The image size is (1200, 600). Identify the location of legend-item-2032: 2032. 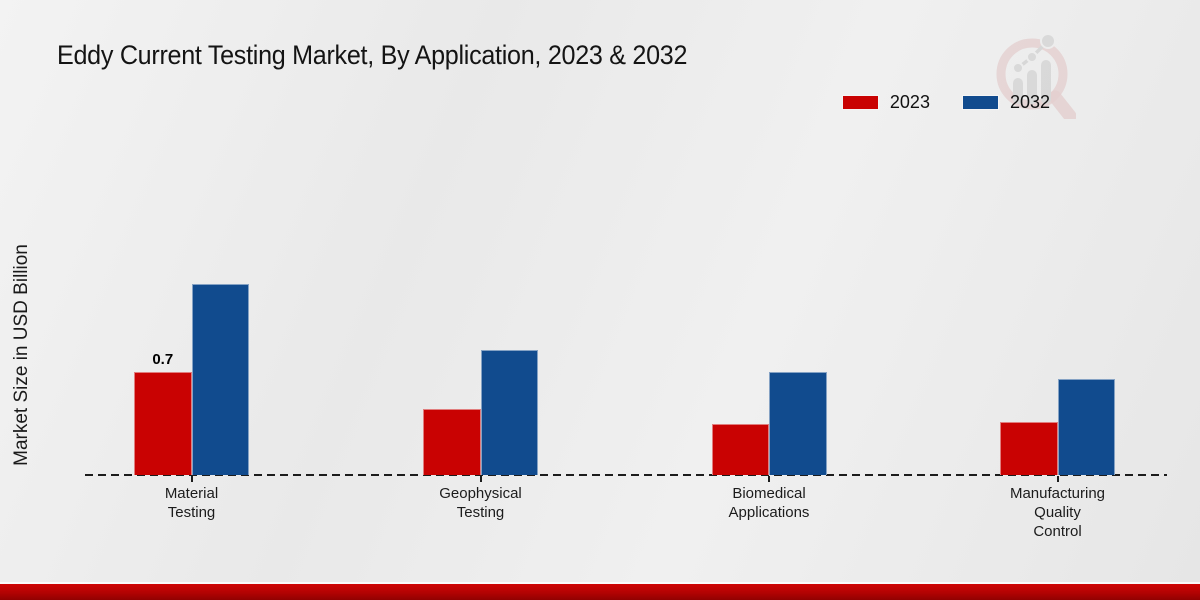
(1005, 102).